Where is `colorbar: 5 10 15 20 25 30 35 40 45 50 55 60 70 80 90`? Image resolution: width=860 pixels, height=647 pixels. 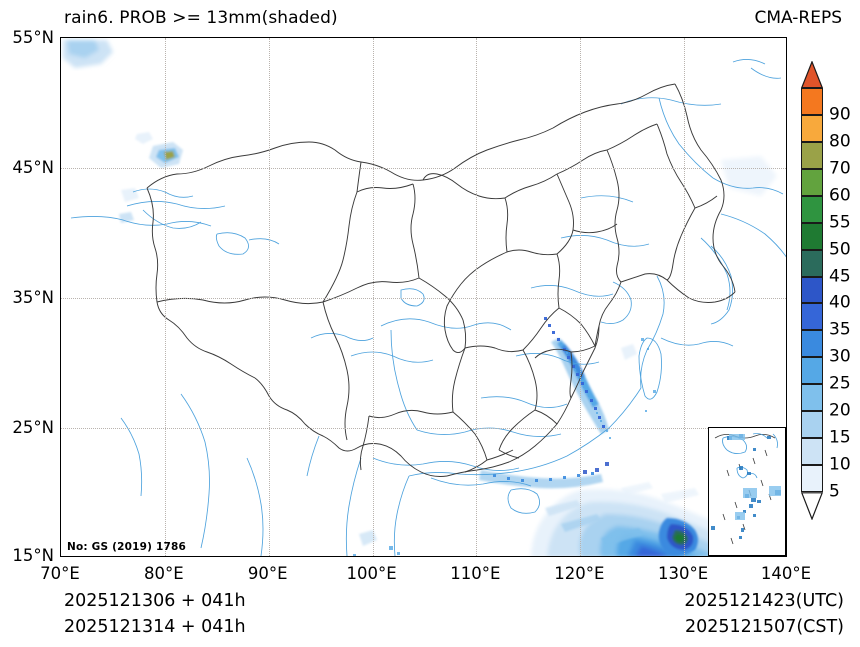 colorbar: 5 10 15 20 25 30 35 40 45 50 55 60 70 80 90 is located at coordinates (826, 290).